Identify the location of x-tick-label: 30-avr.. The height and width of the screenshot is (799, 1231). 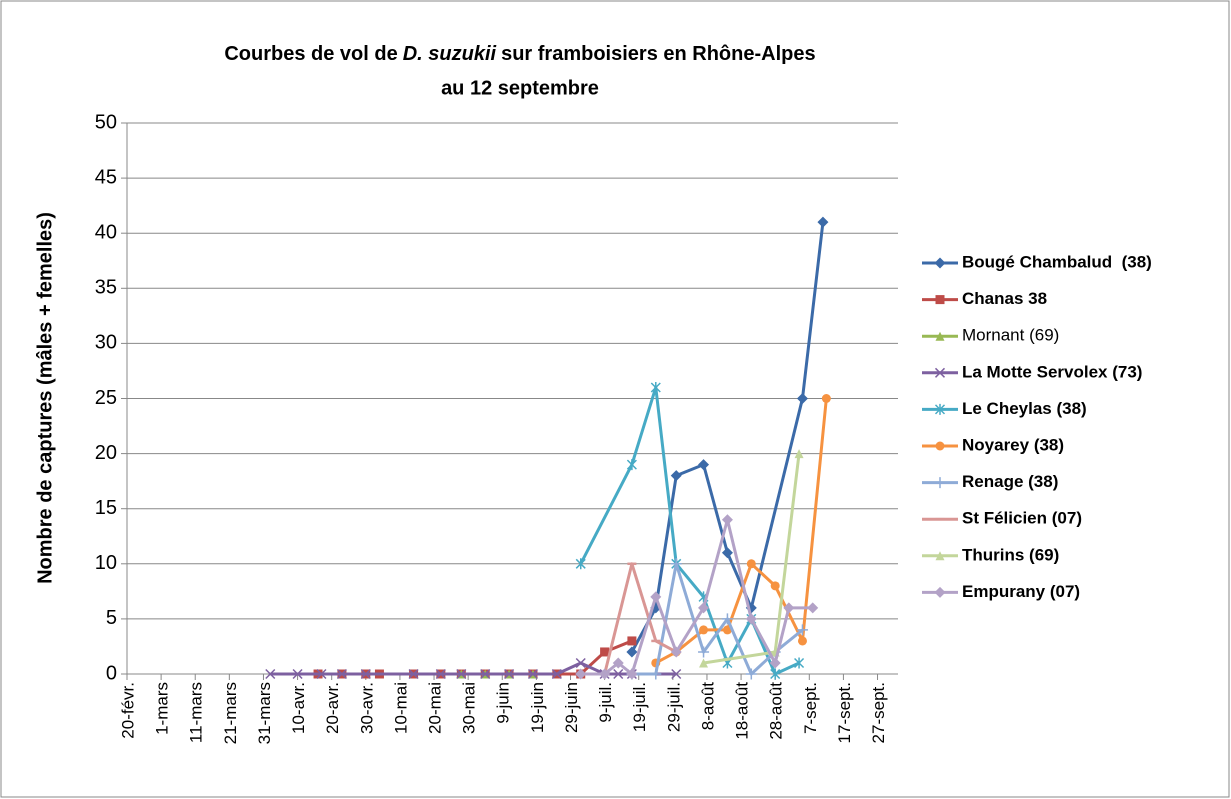
(366, 708).